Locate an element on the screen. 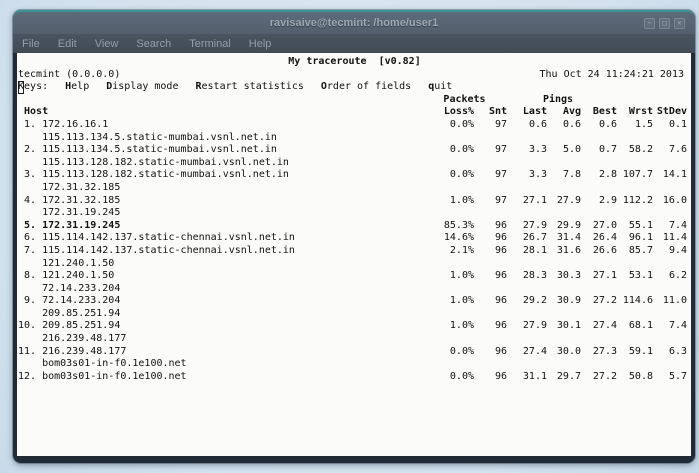 This screenshot has height=473, width=699. cell-avg: 31.4 is located at coordinates (568, 238).